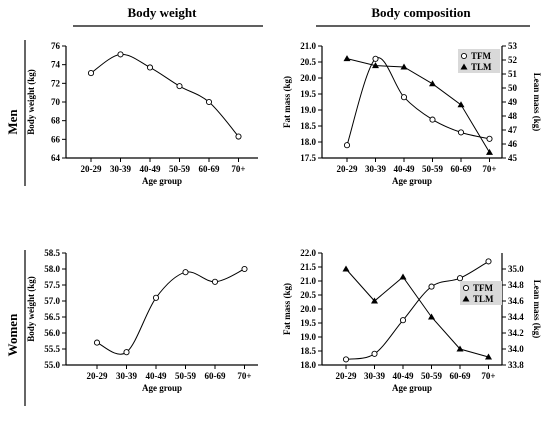  I want to click on y-tick-label: 18.5, so click(308, 126).